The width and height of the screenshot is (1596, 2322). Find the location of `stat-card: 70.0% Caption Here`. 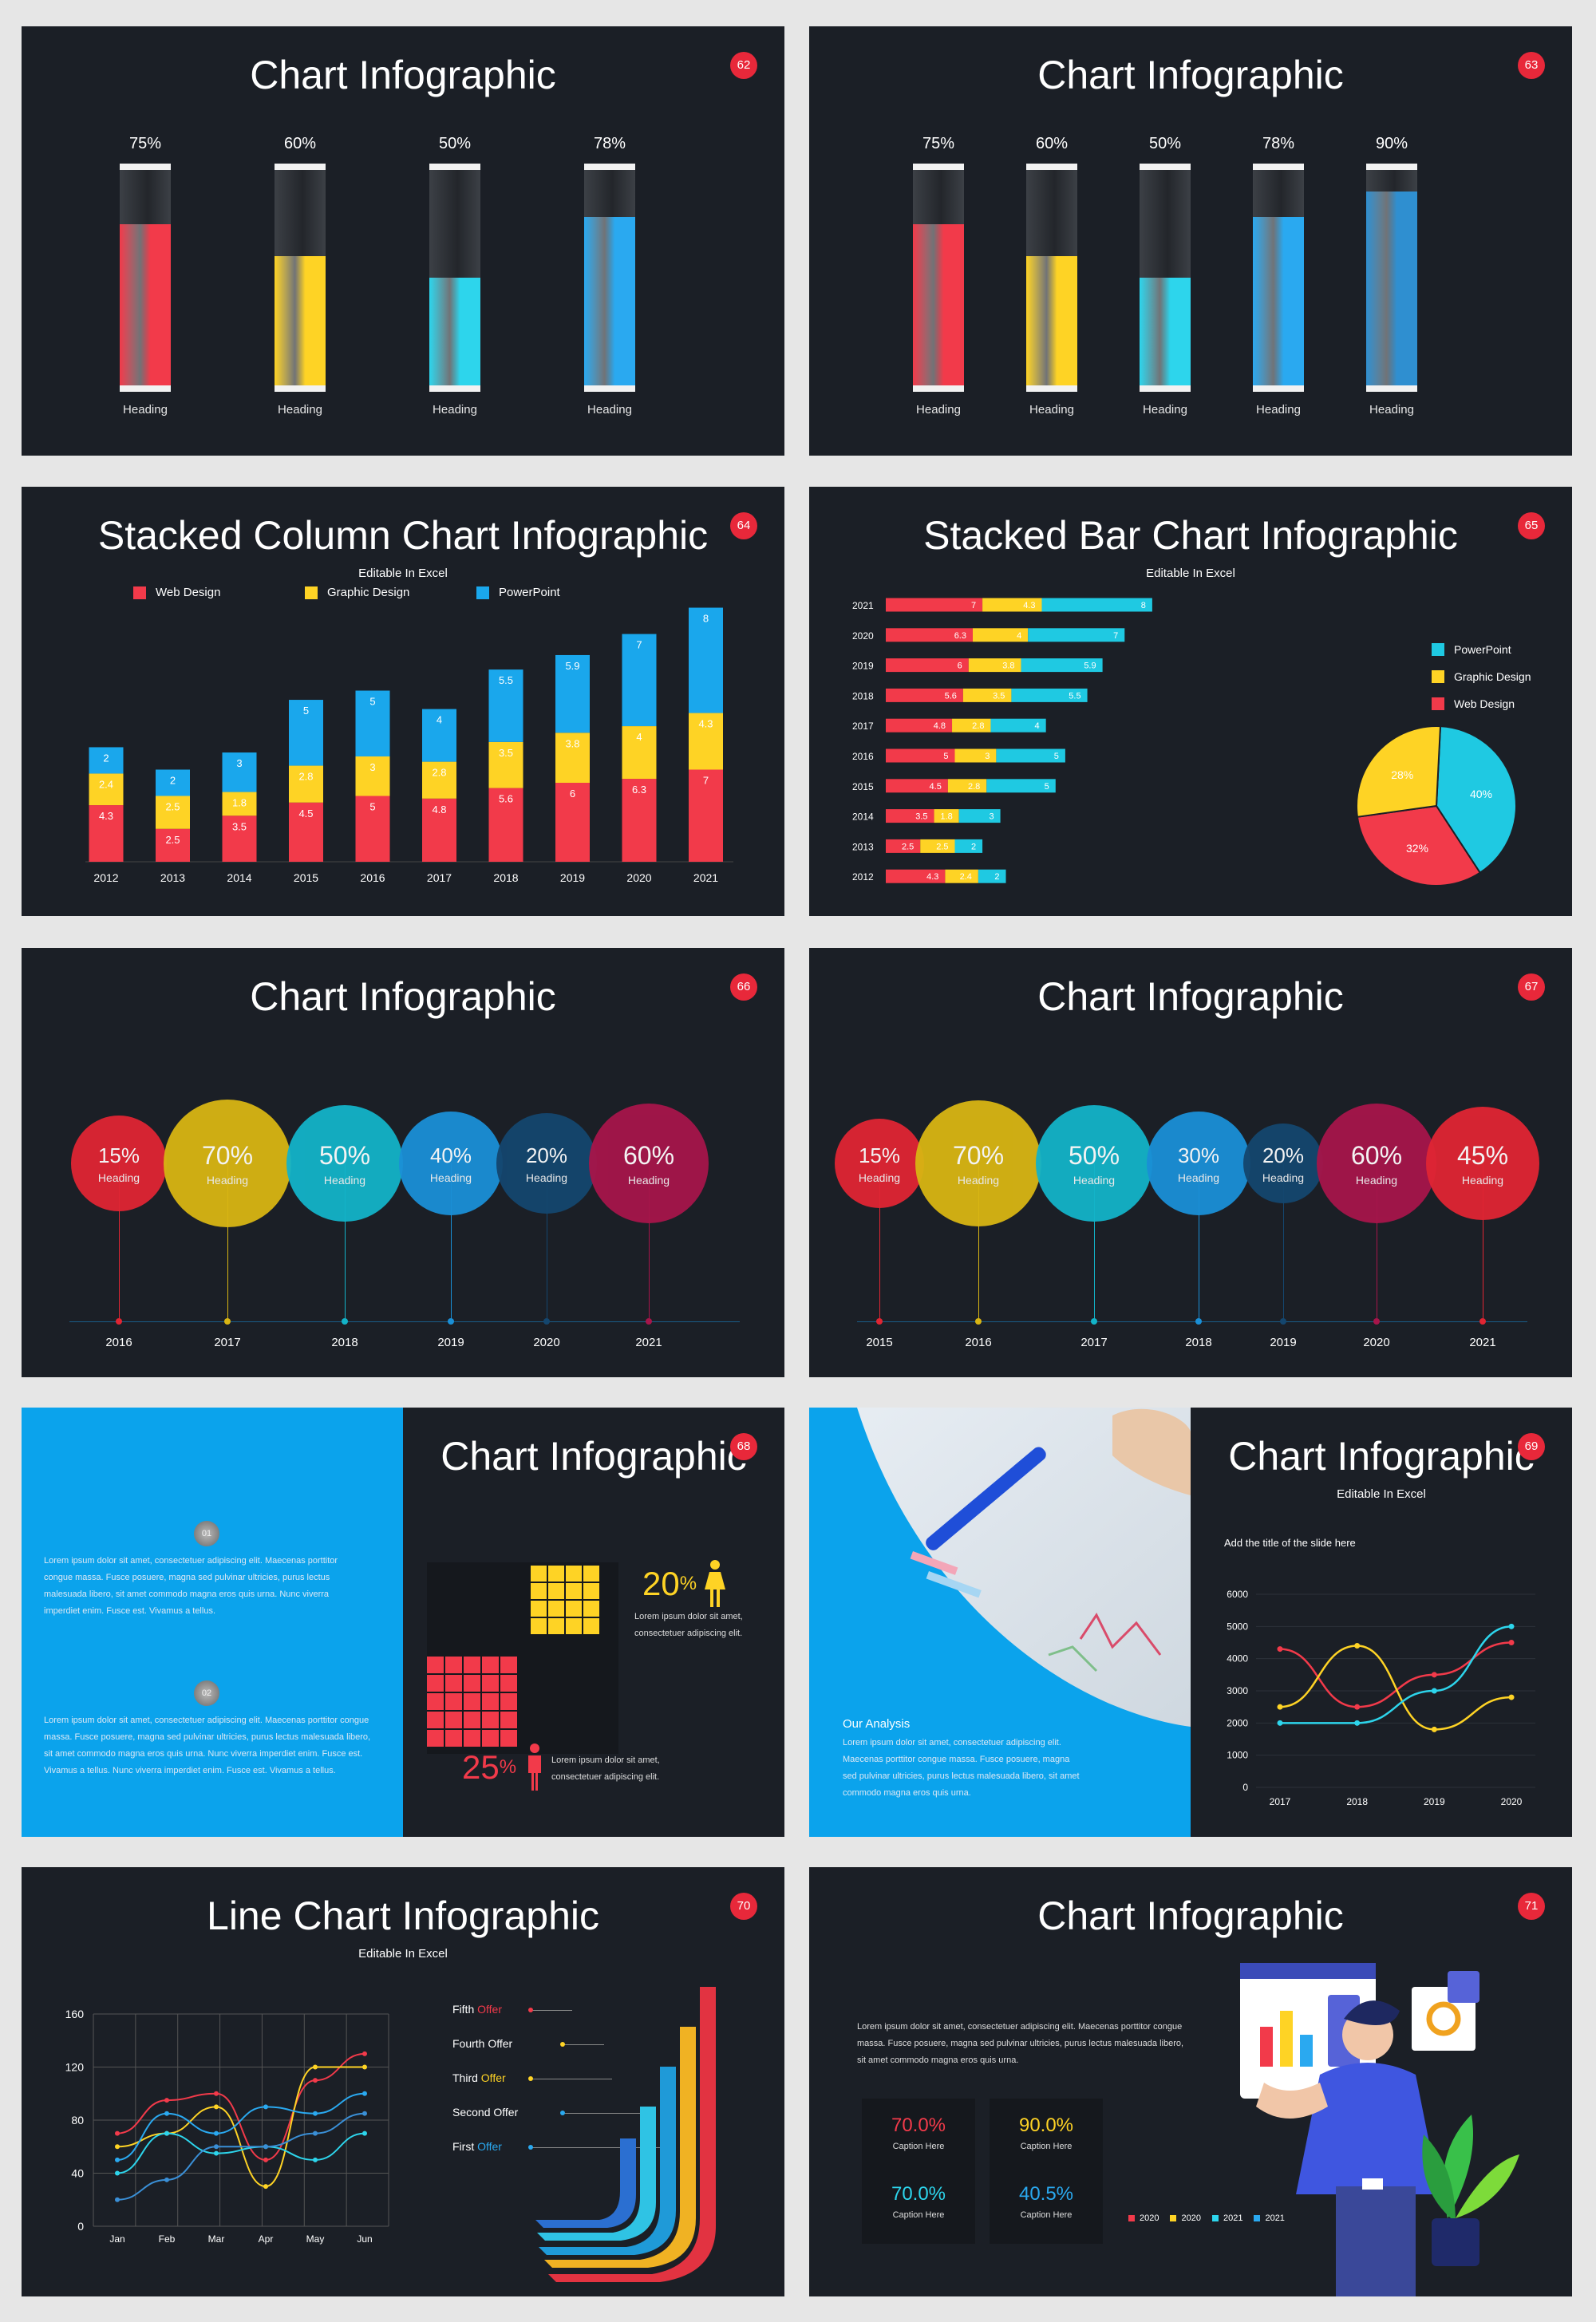

stat-card: 70.0% Caption Here is located at coordinates (918, 2205).